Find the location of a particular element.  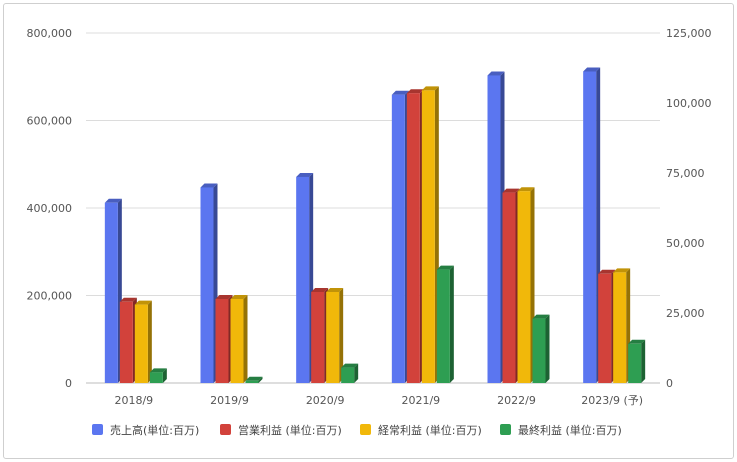

y-right-tick-label: 125,000 is located at coordinates (689, 33).